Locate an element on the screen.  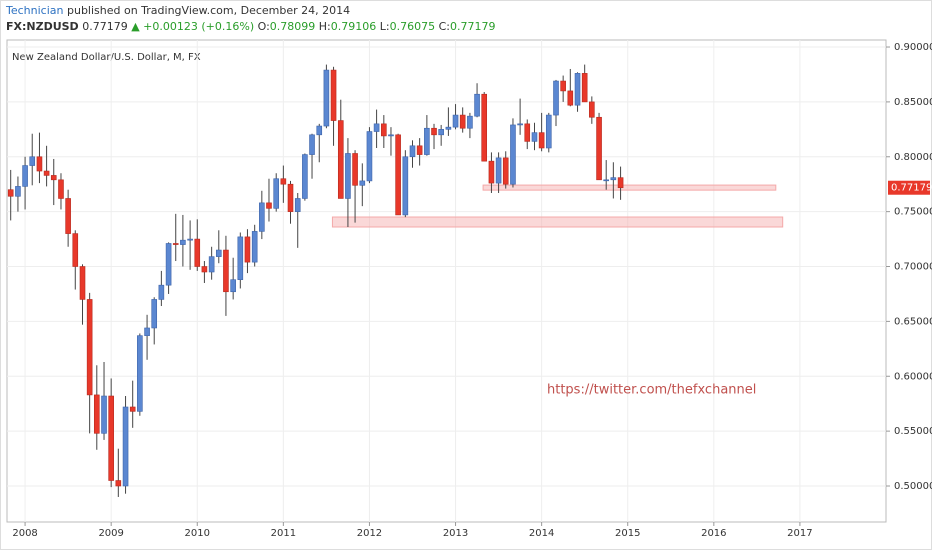
o-label: O: is located at coordinates (264, 26).